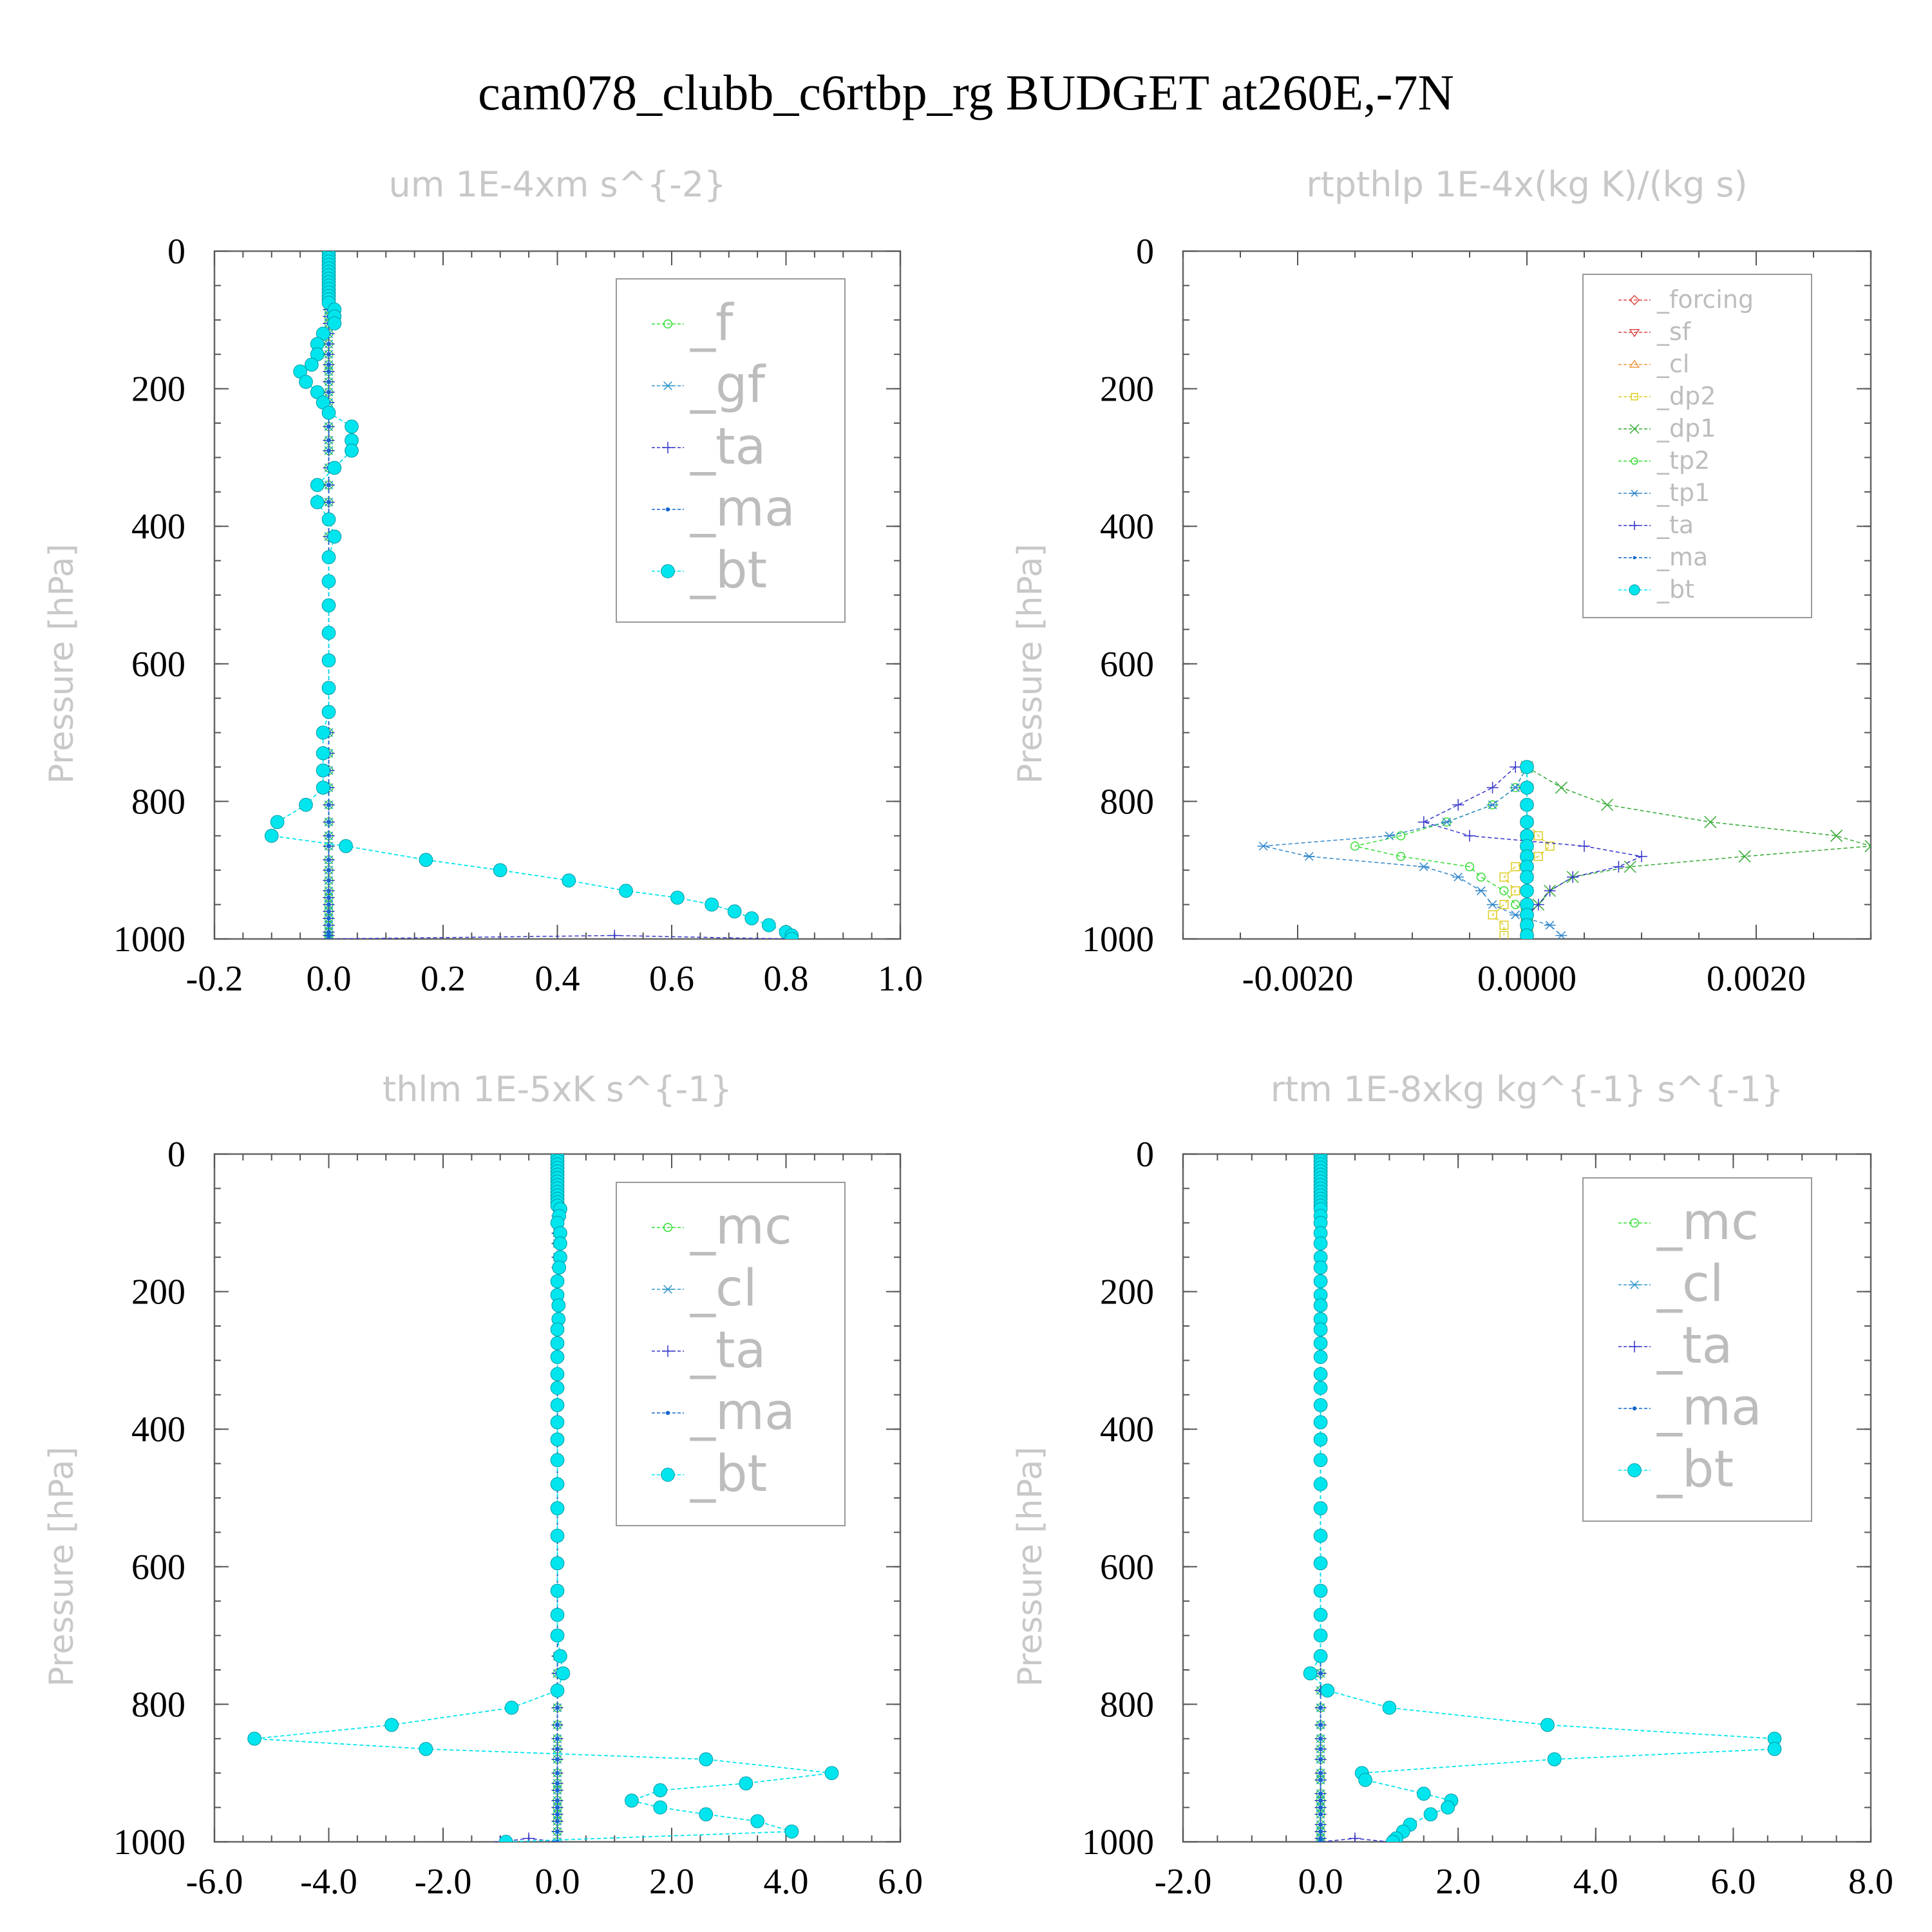 The image size is (1932, 1932). What do you see at coordinates (1118, 940) in the screenshot?
I see `y-tick-label: 1000` at bounding box center [1118, 940].